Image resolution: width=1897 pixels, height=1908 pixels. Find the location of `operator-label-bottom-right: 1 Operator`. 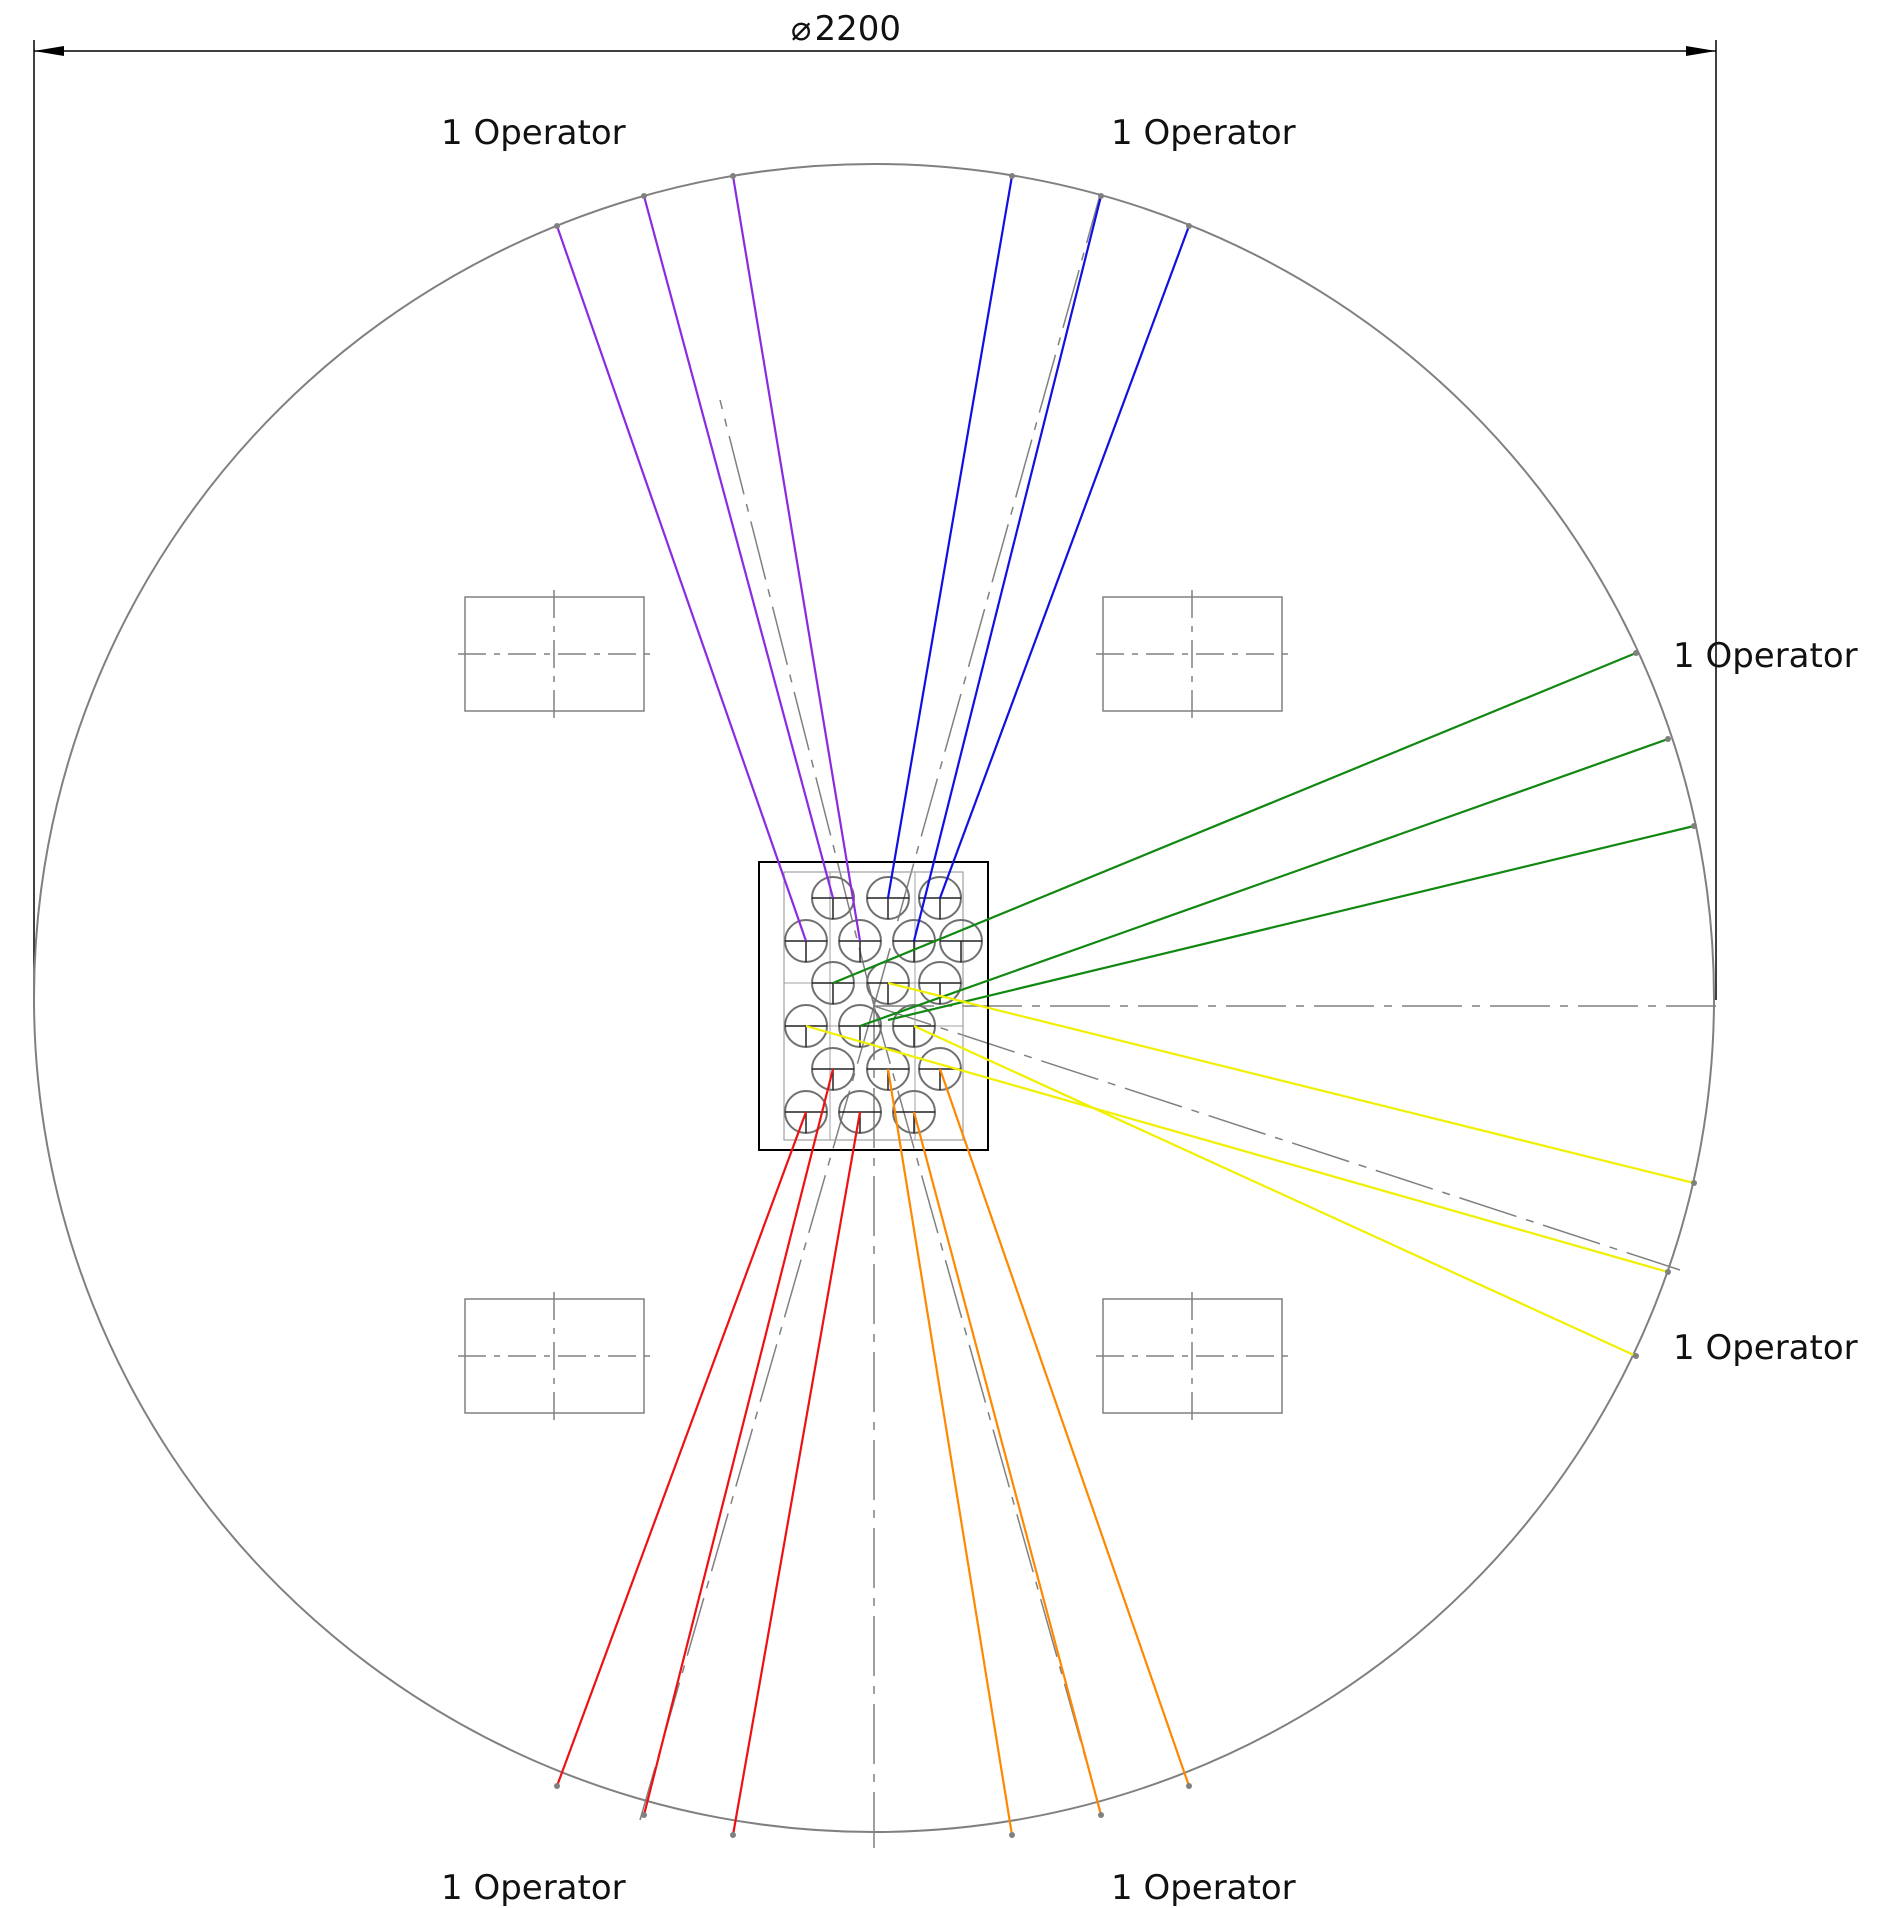

operator-label-bottom-right: 1 Operator is located at coordinates (1203, 1888).